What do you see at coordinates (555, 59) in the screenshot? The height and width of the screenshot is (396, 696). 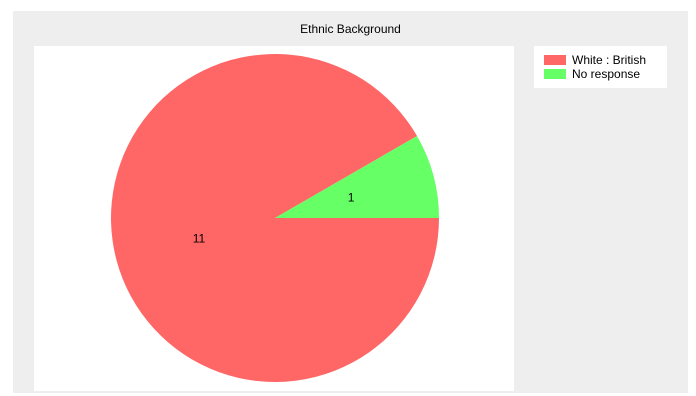 I see `legend-swatch-white-british` at bounding box center [555, 59].